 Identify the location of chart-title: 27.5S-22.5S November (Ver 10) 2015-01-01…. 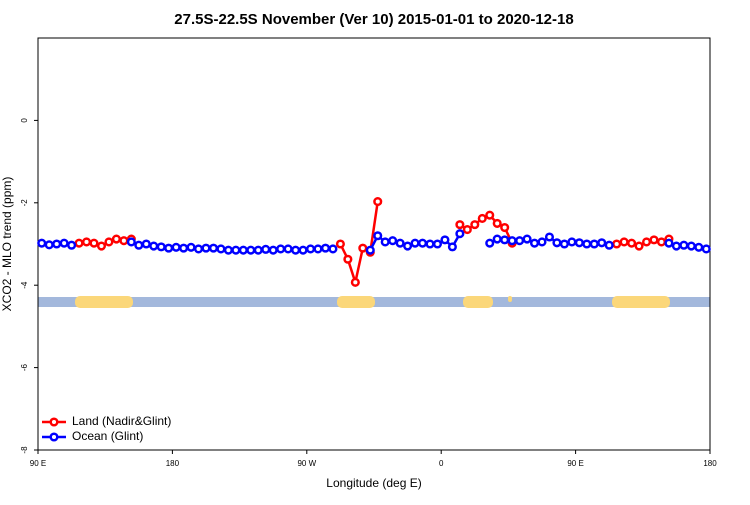
(373, 19).